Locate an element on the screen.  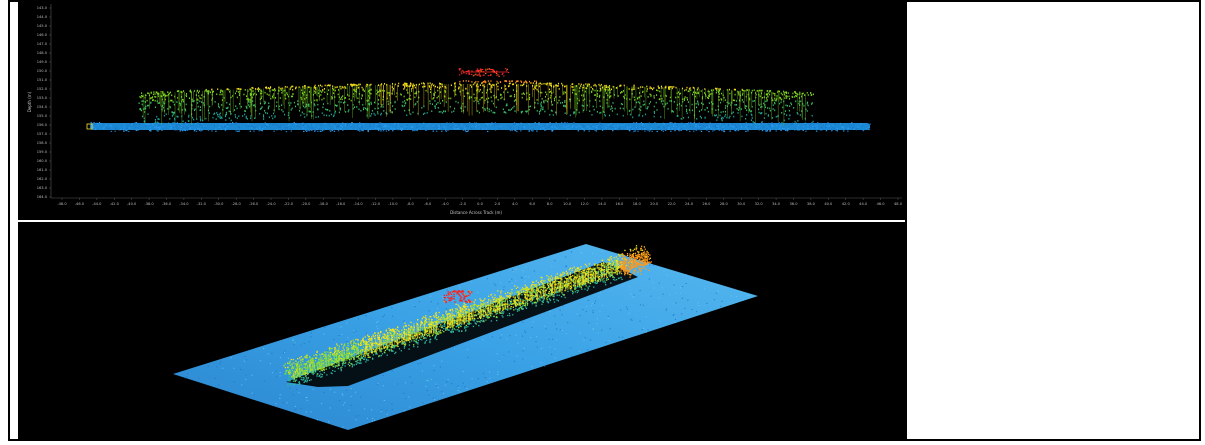
x-tick-label: 8.0 is located at coordinates (550, 204).